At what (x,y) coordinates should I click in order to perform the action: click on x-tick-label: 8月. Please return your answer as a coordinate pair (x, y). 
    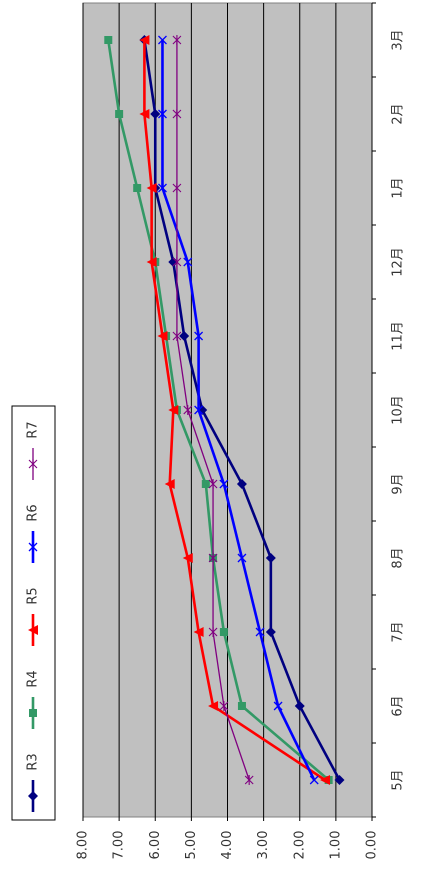
    Looking at the image, I should click on (398, 557).